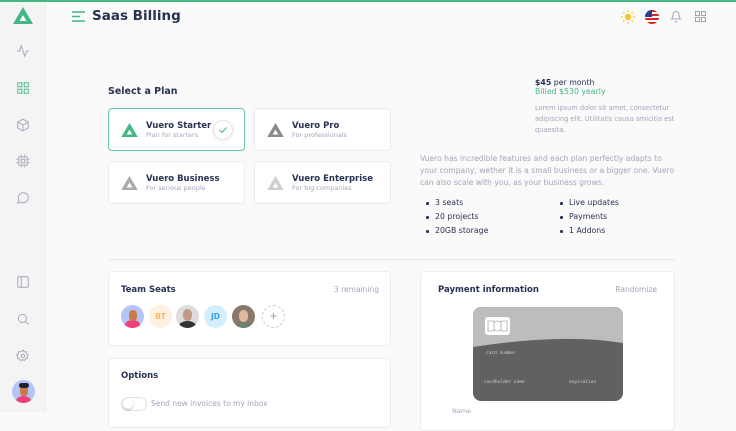 The width and height of the screenshot is (736, 431). What do you see at coordinates (391, 259) in the screenshot?
I see `divider` at bounding box center [391, 259].